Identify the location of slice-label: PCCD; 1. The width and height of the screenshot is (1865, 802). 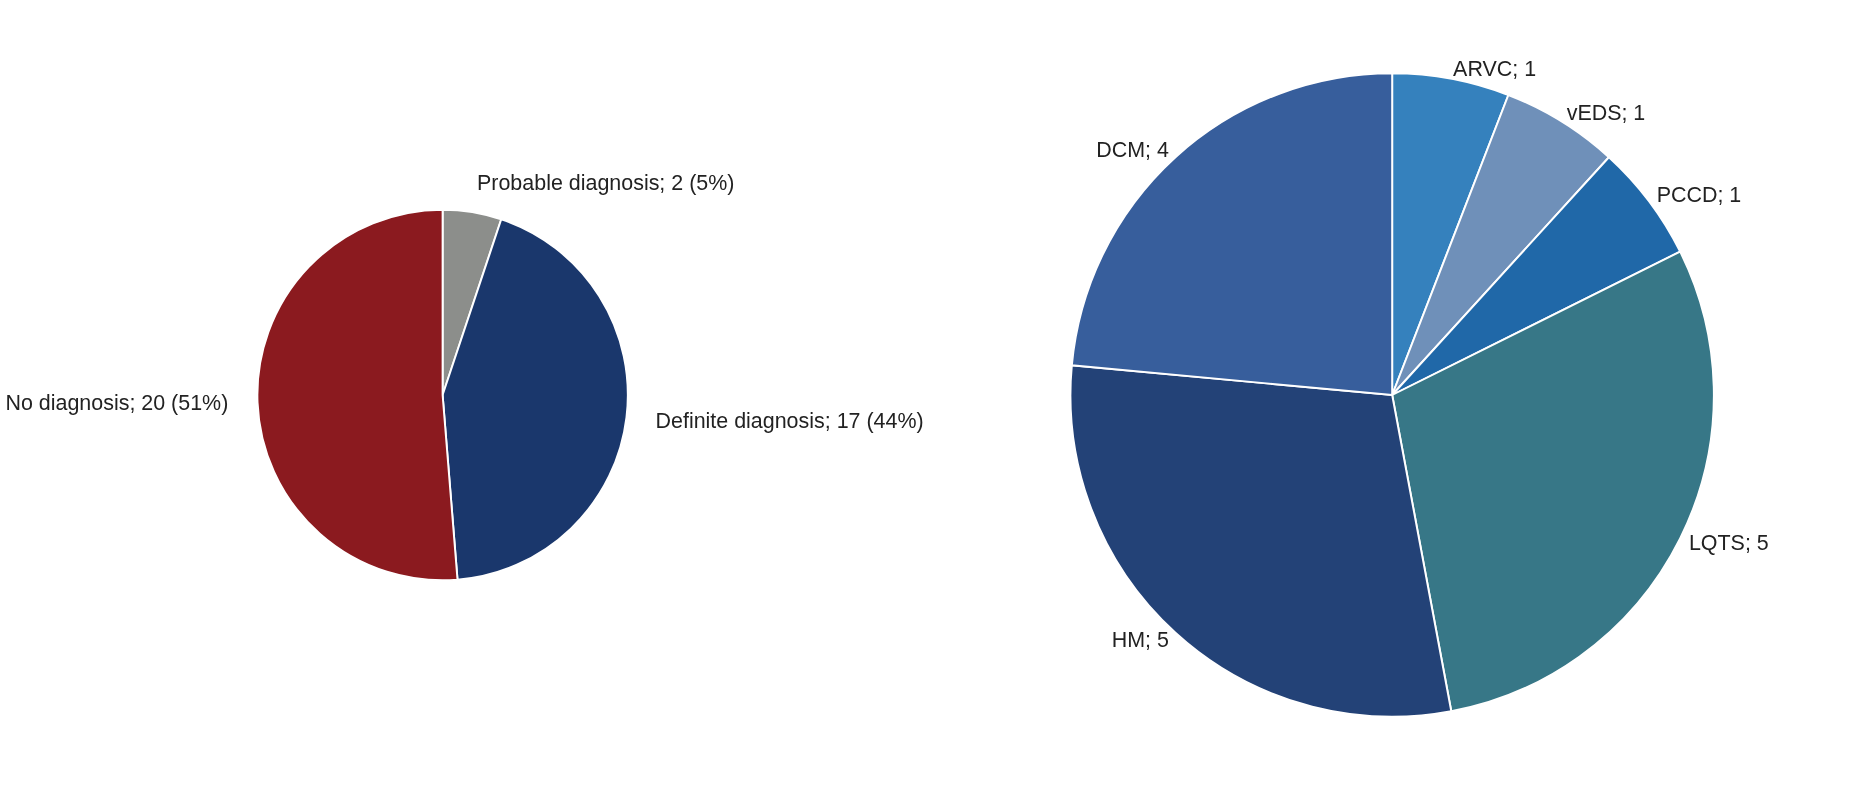
(1699, 195).